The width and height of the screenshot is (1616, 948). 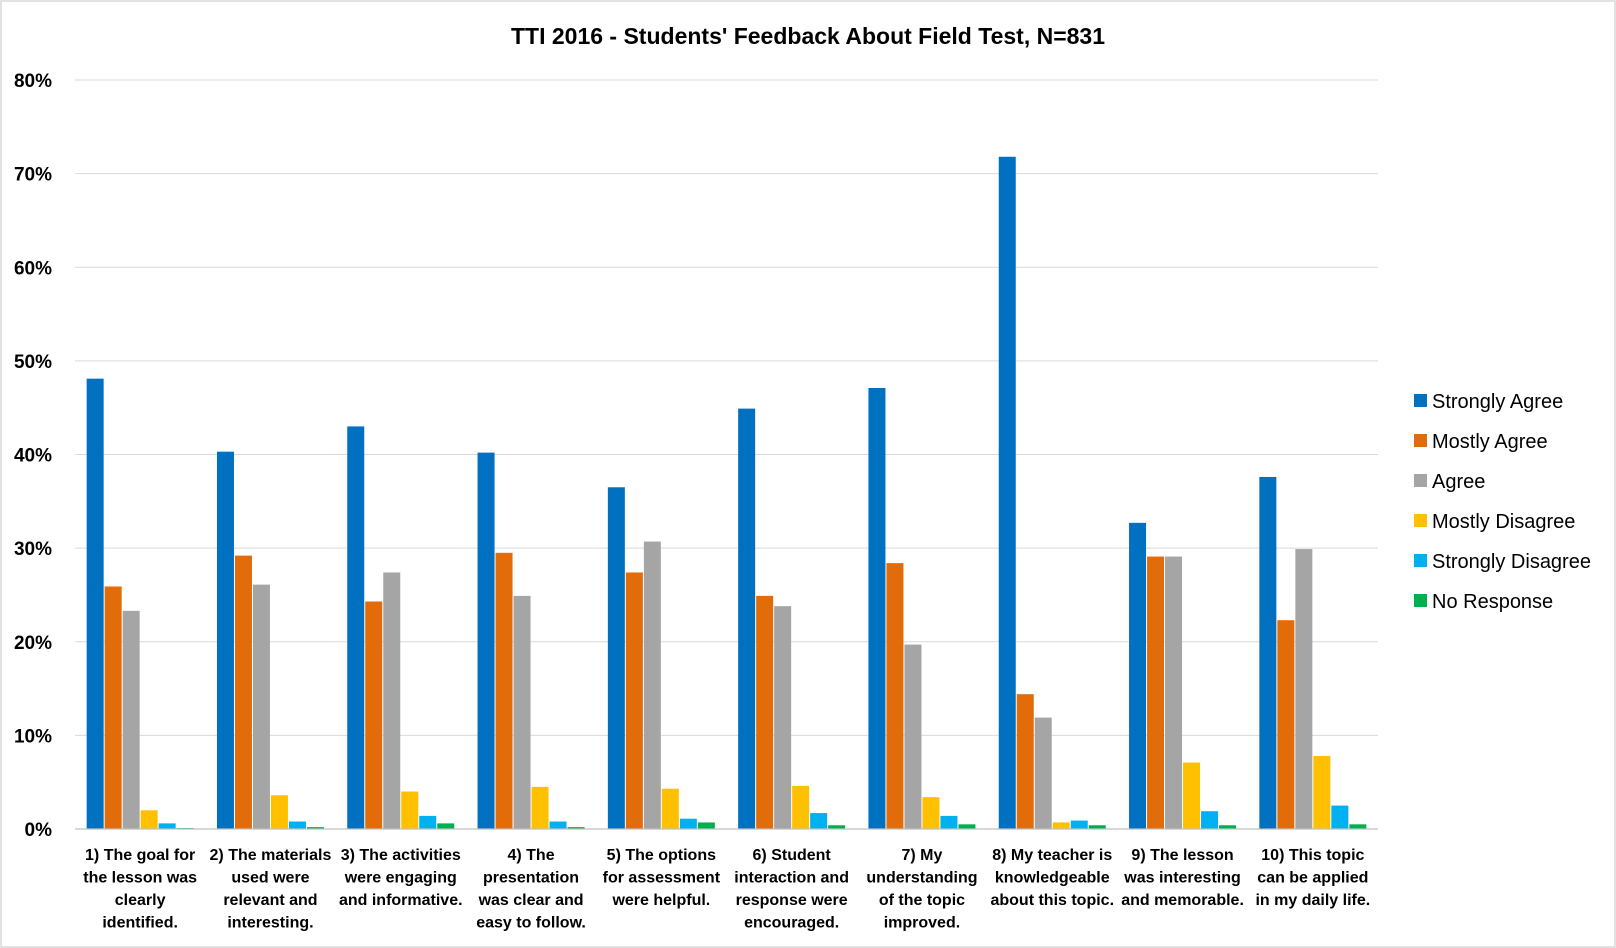 What do you see at coordinates (1503, 522) in the screenshot?
I see `legend-label: Mostly Disagree` at bounding box center [1503, 522].